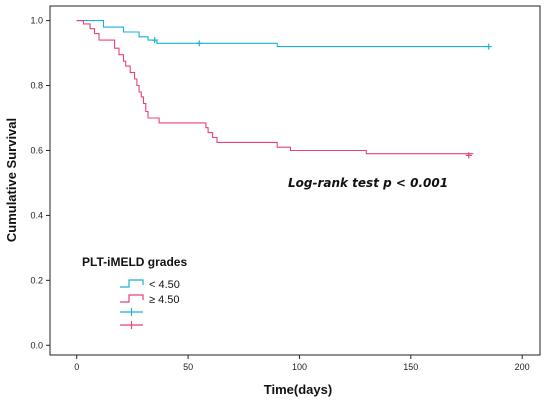 This screenshot has width=550, height=408. Describe the element at coordinates (298, 389) in the screenshot. I see `x-axis-title: Time(days)` at that location.